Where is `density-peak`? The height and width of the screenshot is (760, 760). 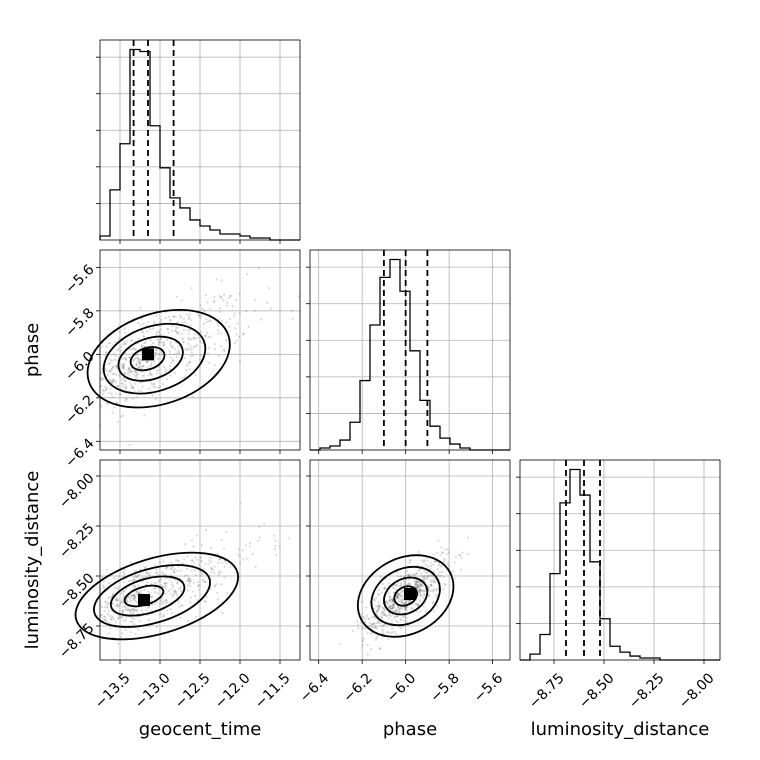 density-peak is located at coordinates (148, 354).